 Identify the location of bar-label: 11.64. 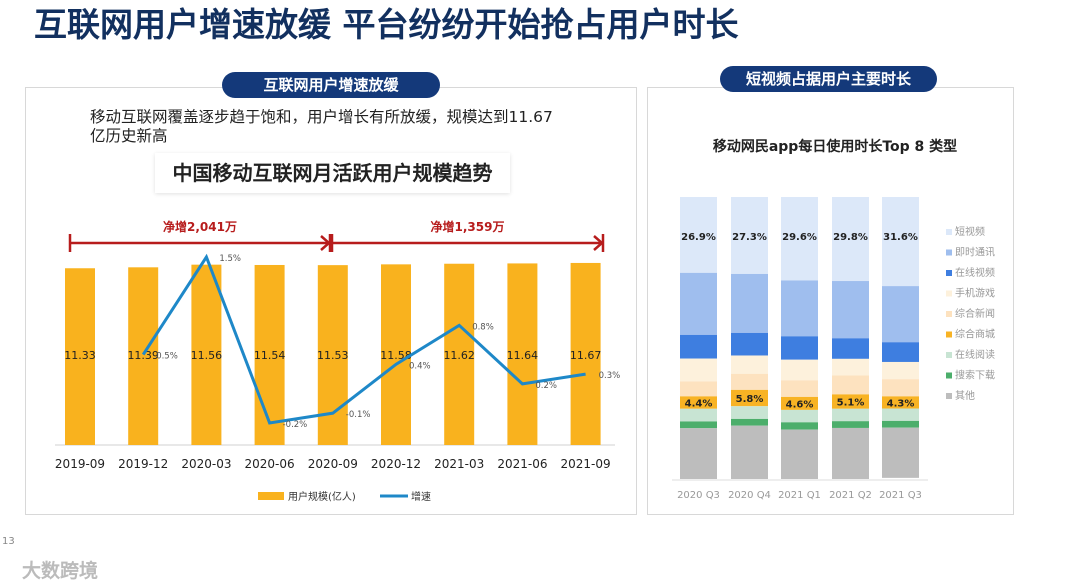
(523, 355).